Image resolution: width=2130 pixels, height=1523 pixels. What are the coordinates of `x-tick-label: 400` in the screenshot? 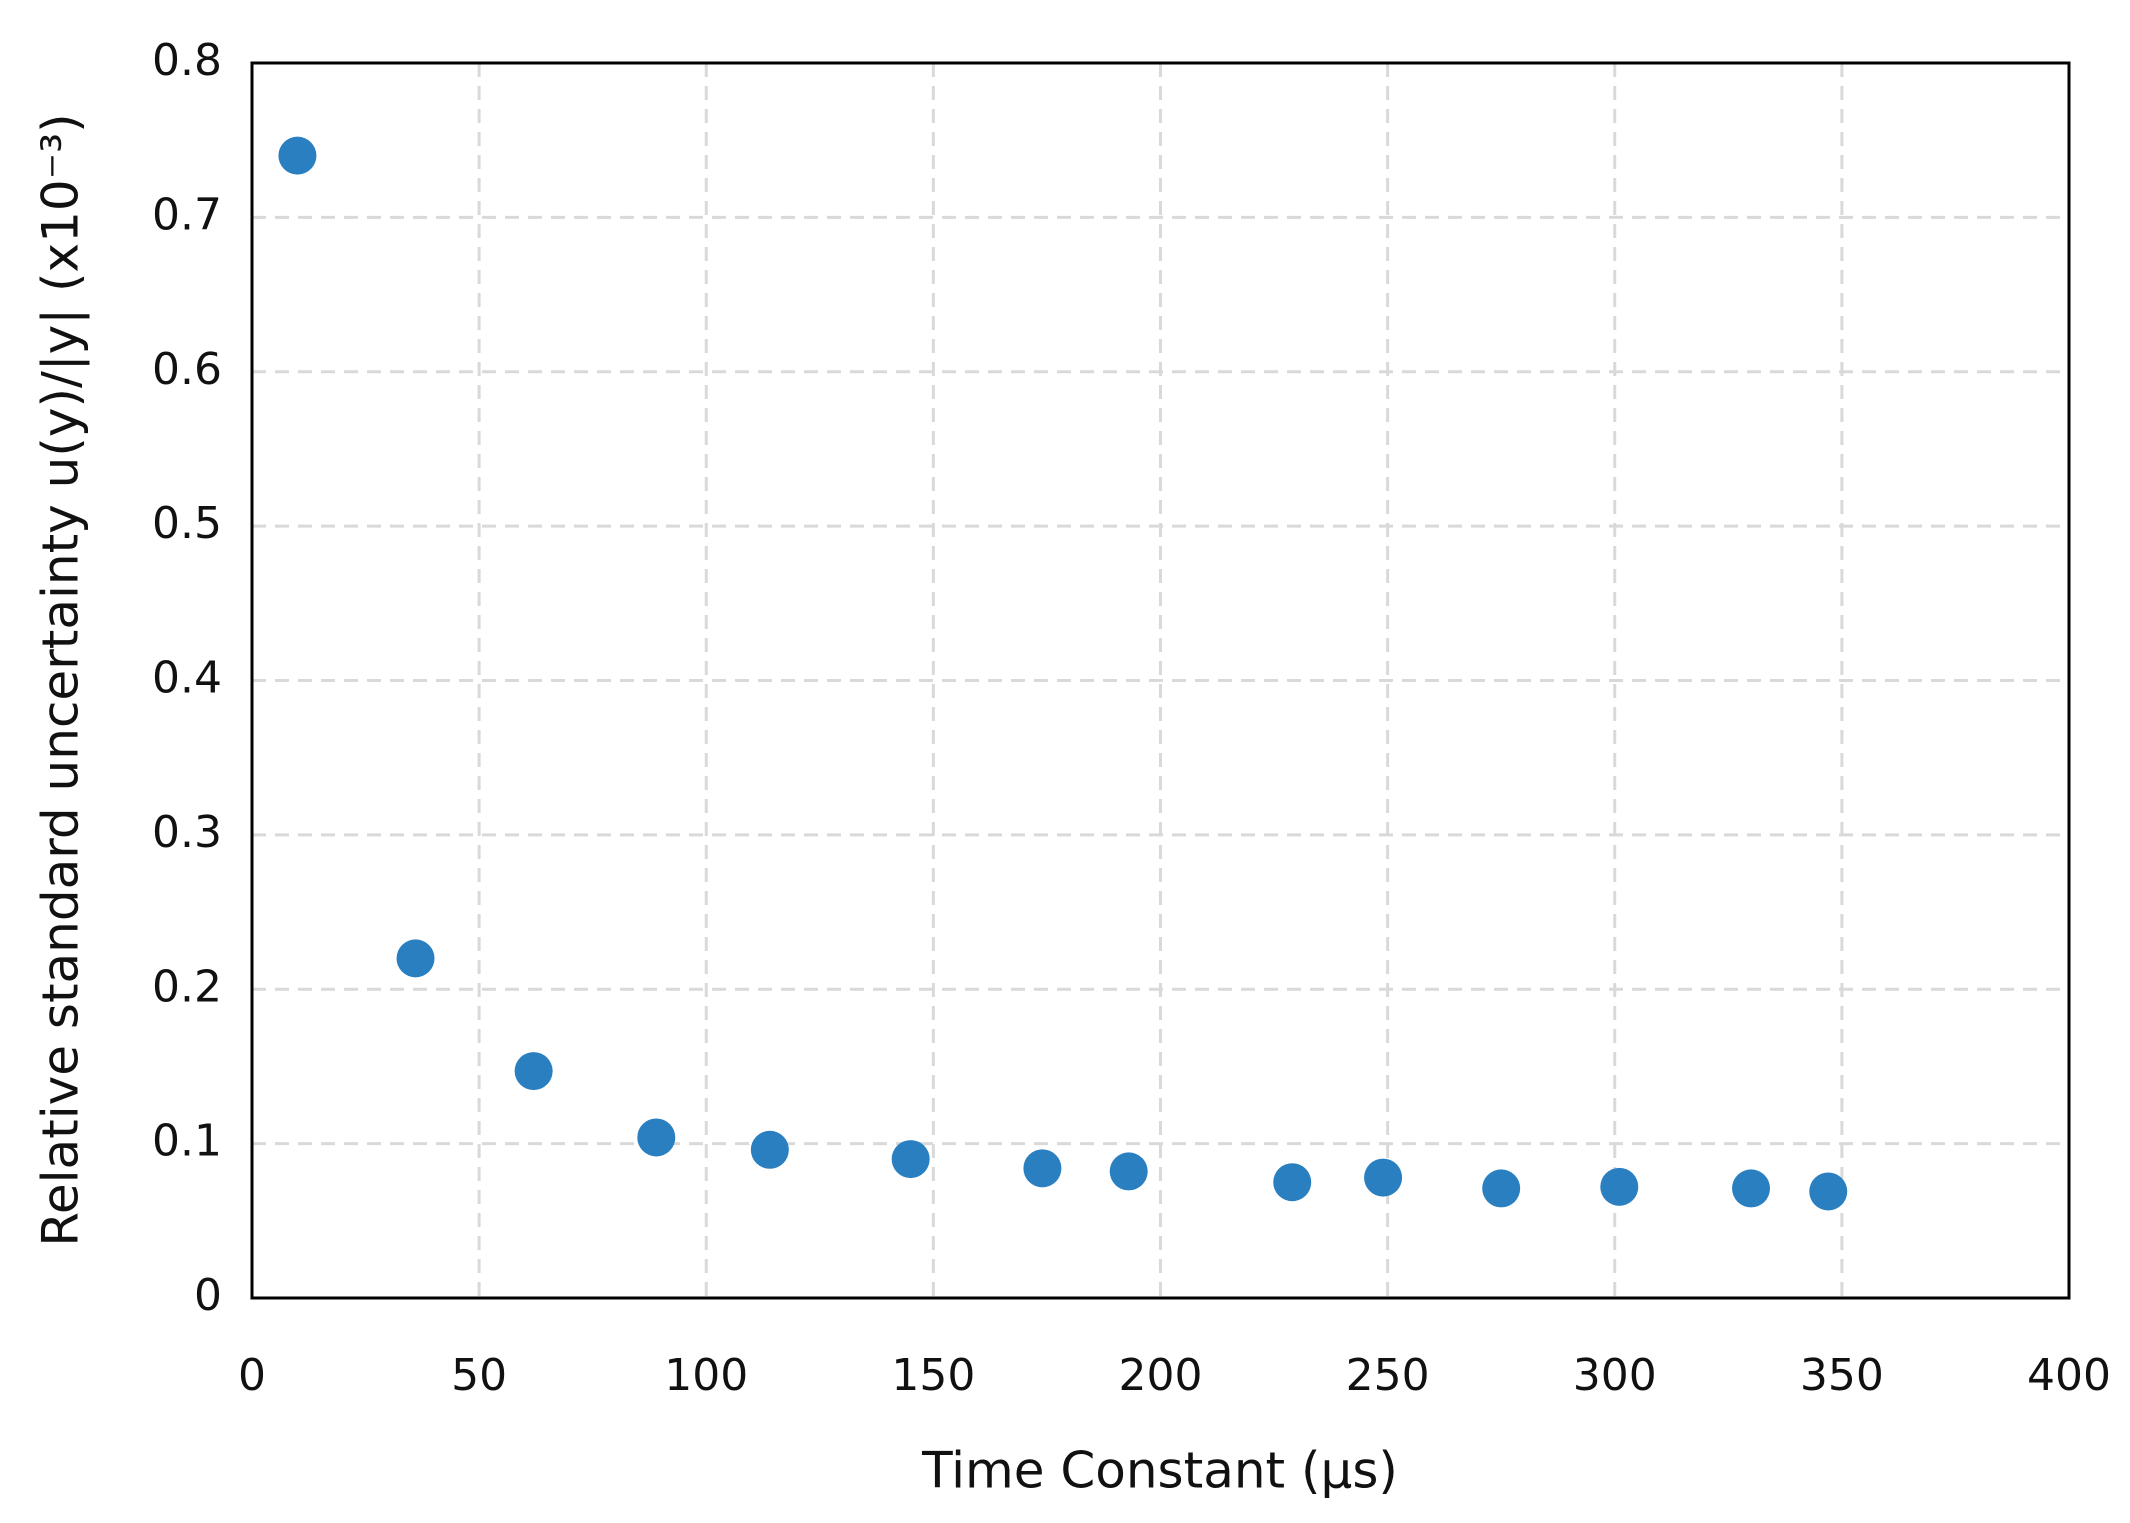 It's located at (2069, 1375).